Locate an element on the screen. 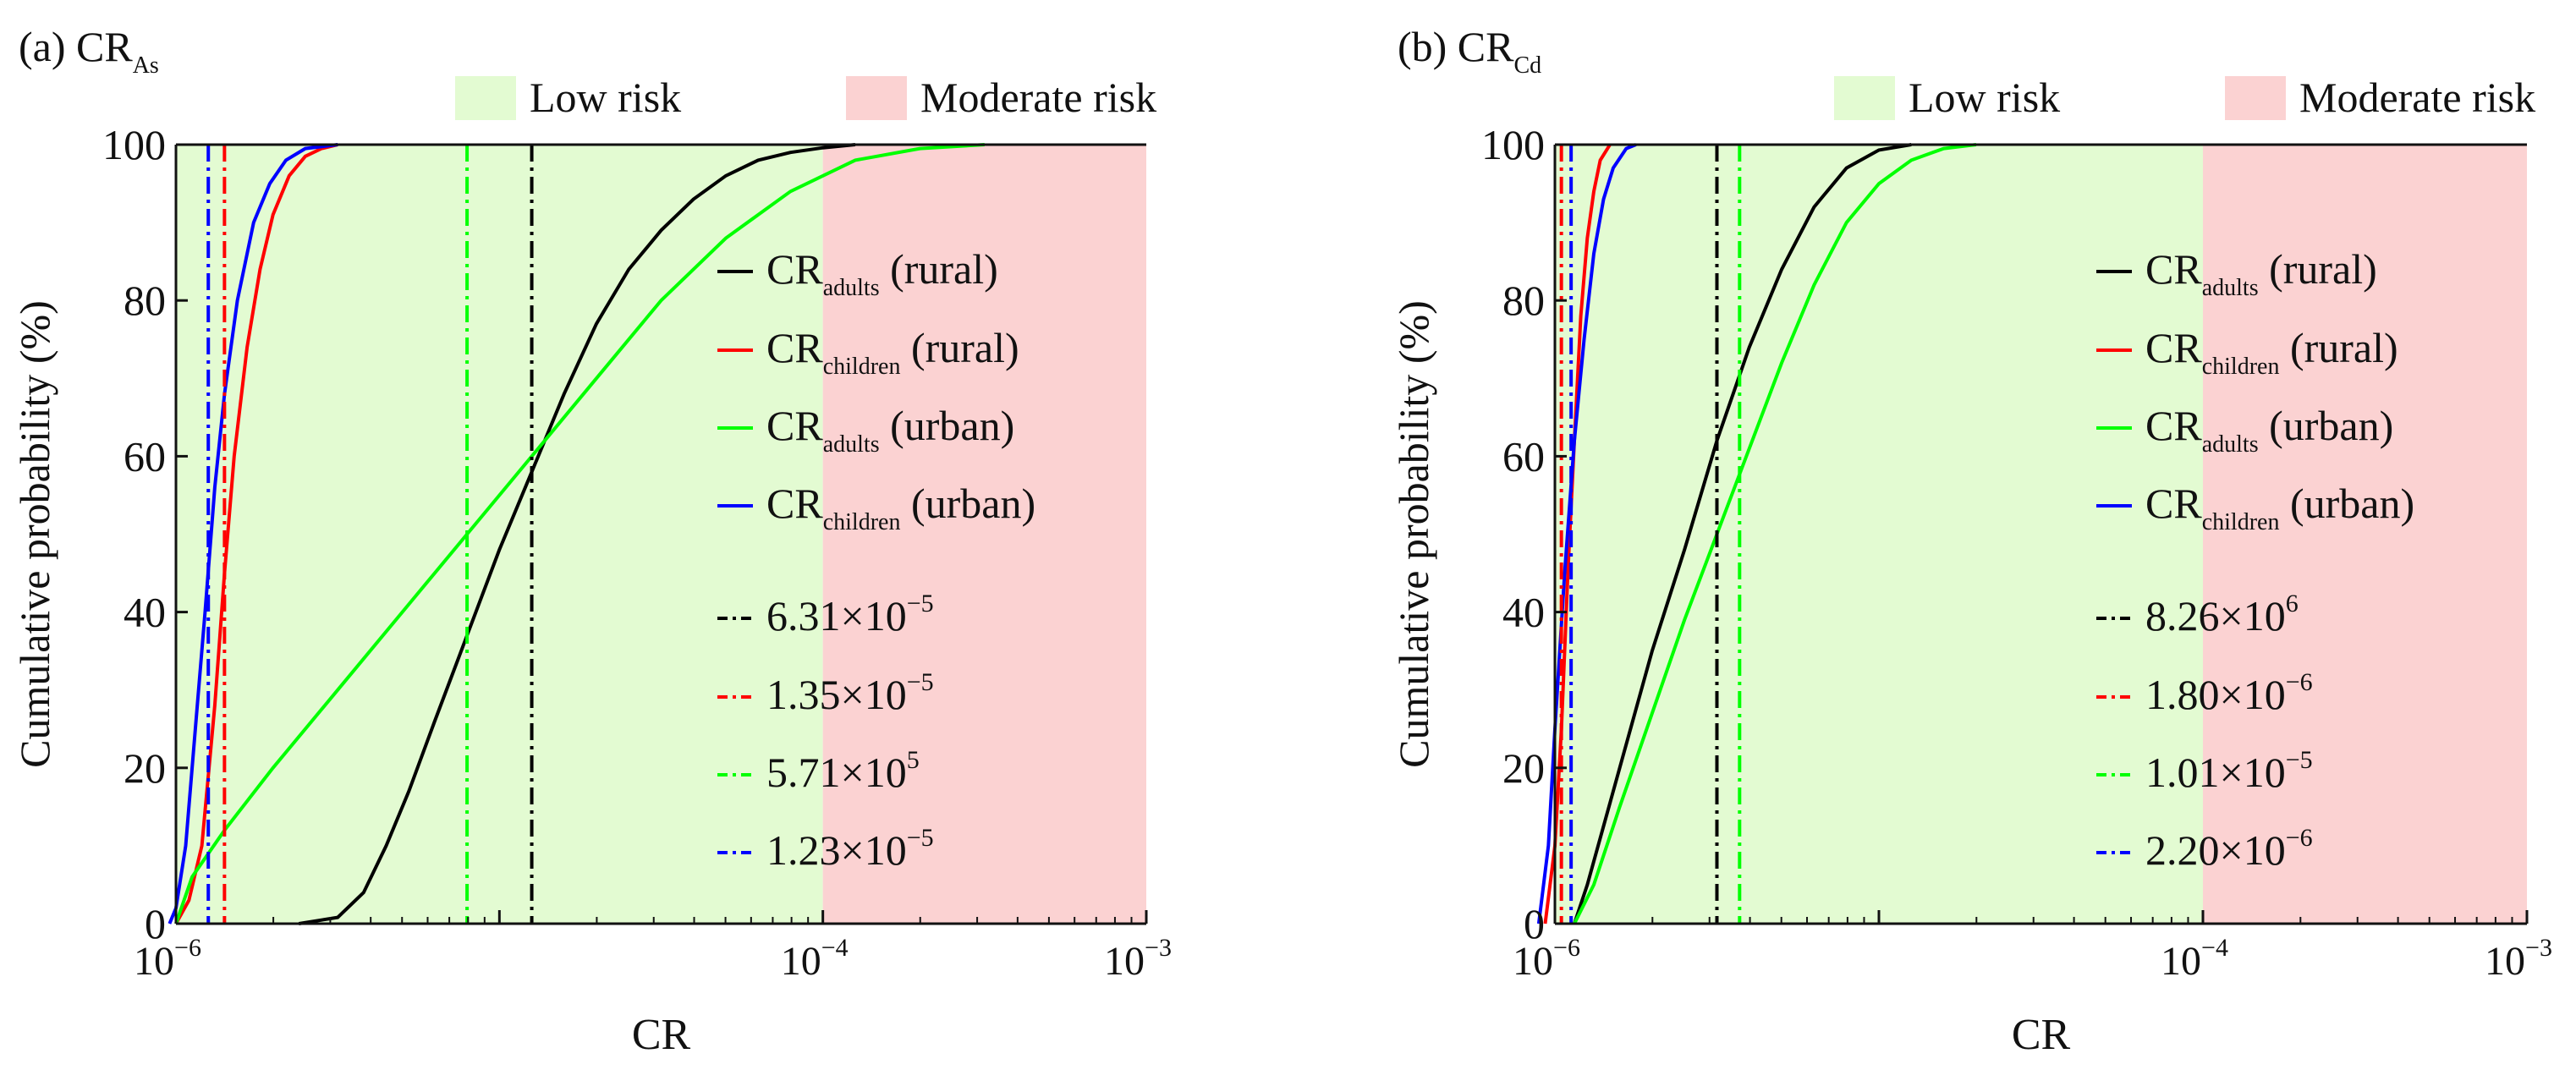 This screenshot has width=2576, height=1070. series-line-children-urban is located at coordinates (1586, 534).